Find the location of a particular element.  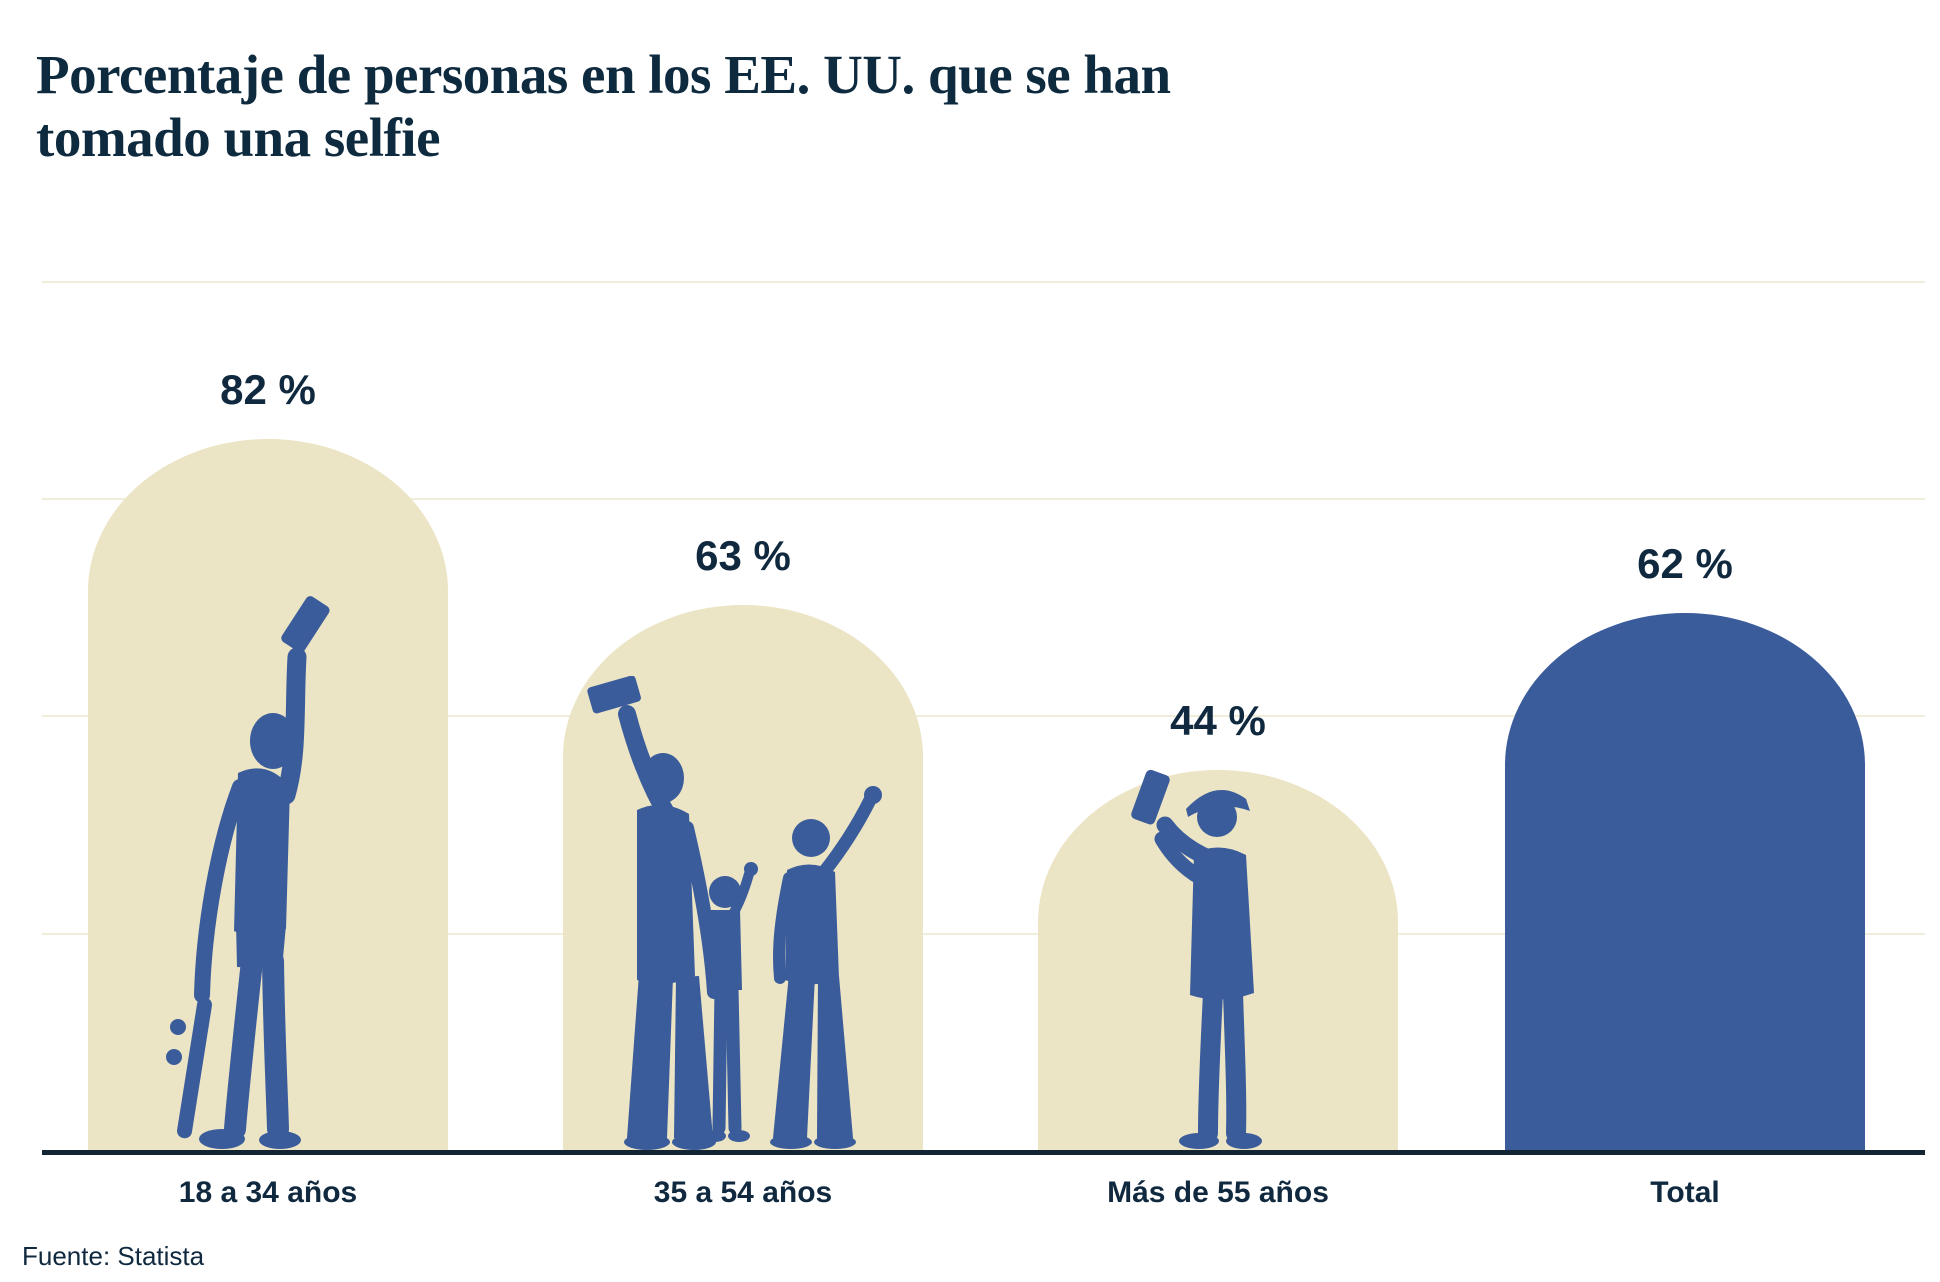

adult-shoe is located at coordinates (647, 1142).